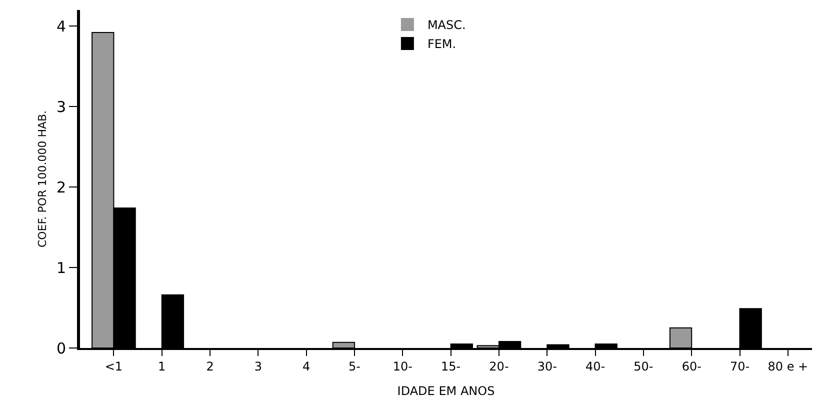 This screenshot has height=410, width=824. Describe the element at coordinates (354, 366) in the screenshot. I see `x-tick-label: 5-` at that location.